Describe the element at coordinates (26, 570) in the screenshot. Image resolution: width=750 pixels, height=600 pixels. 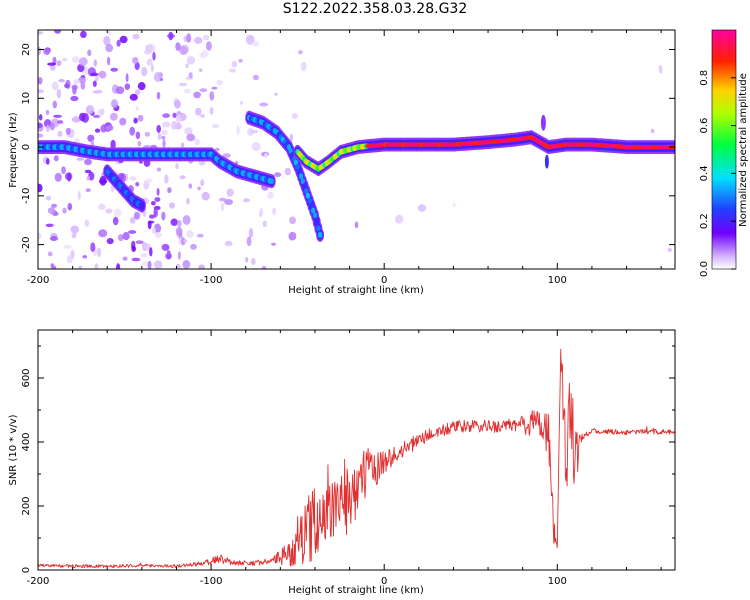
I see `y-tick-label: 0` at that location.